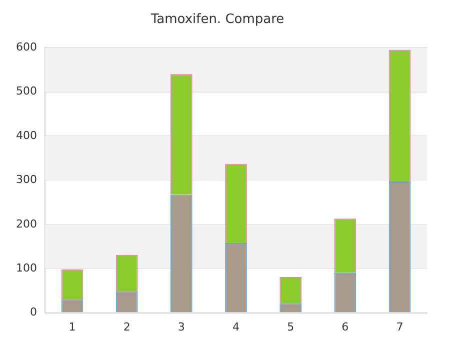  What do you see at coordinates (72, 327) in the screenshot?
I see `x-tick-label: 1` at bounding box center [72, 327].